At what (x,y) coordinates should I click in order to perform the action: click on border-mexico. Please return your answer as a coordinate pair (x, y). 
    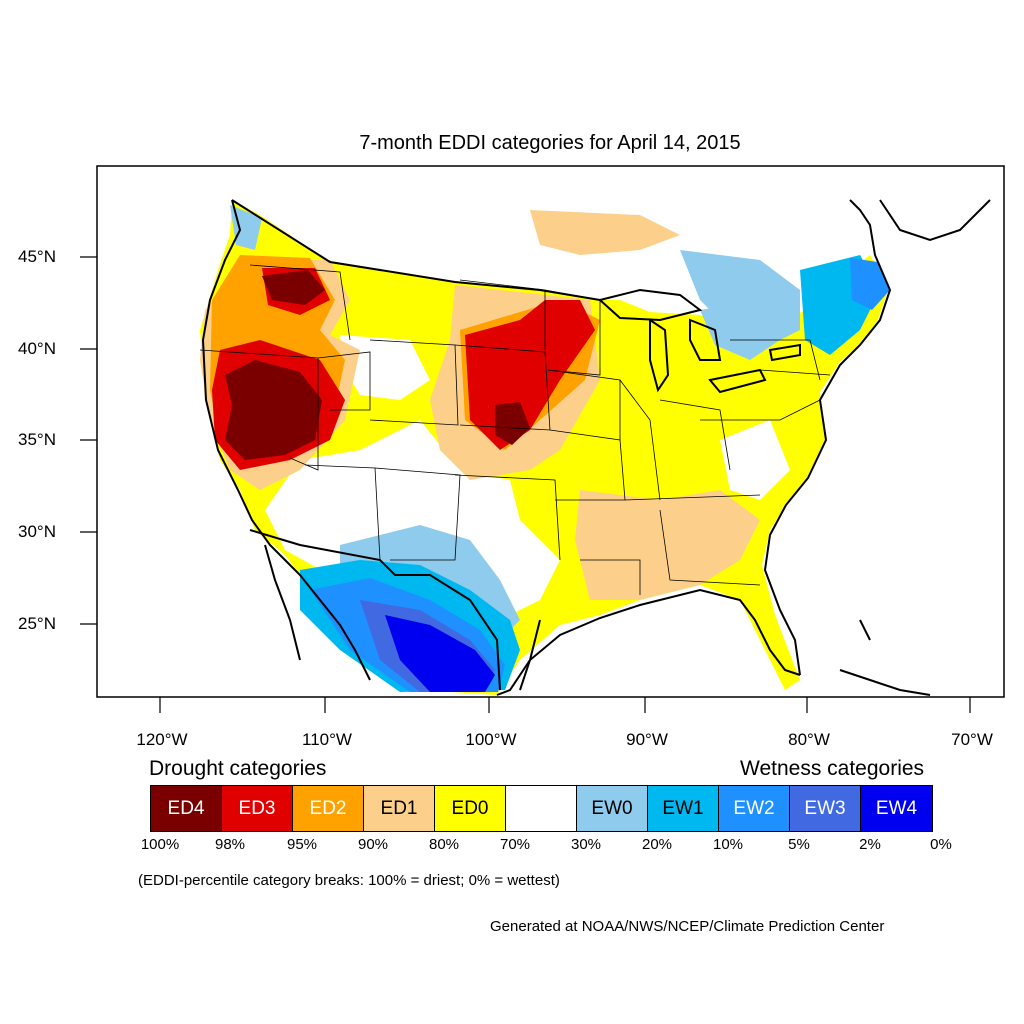
    Looking at the image, I should click on (375, 610).